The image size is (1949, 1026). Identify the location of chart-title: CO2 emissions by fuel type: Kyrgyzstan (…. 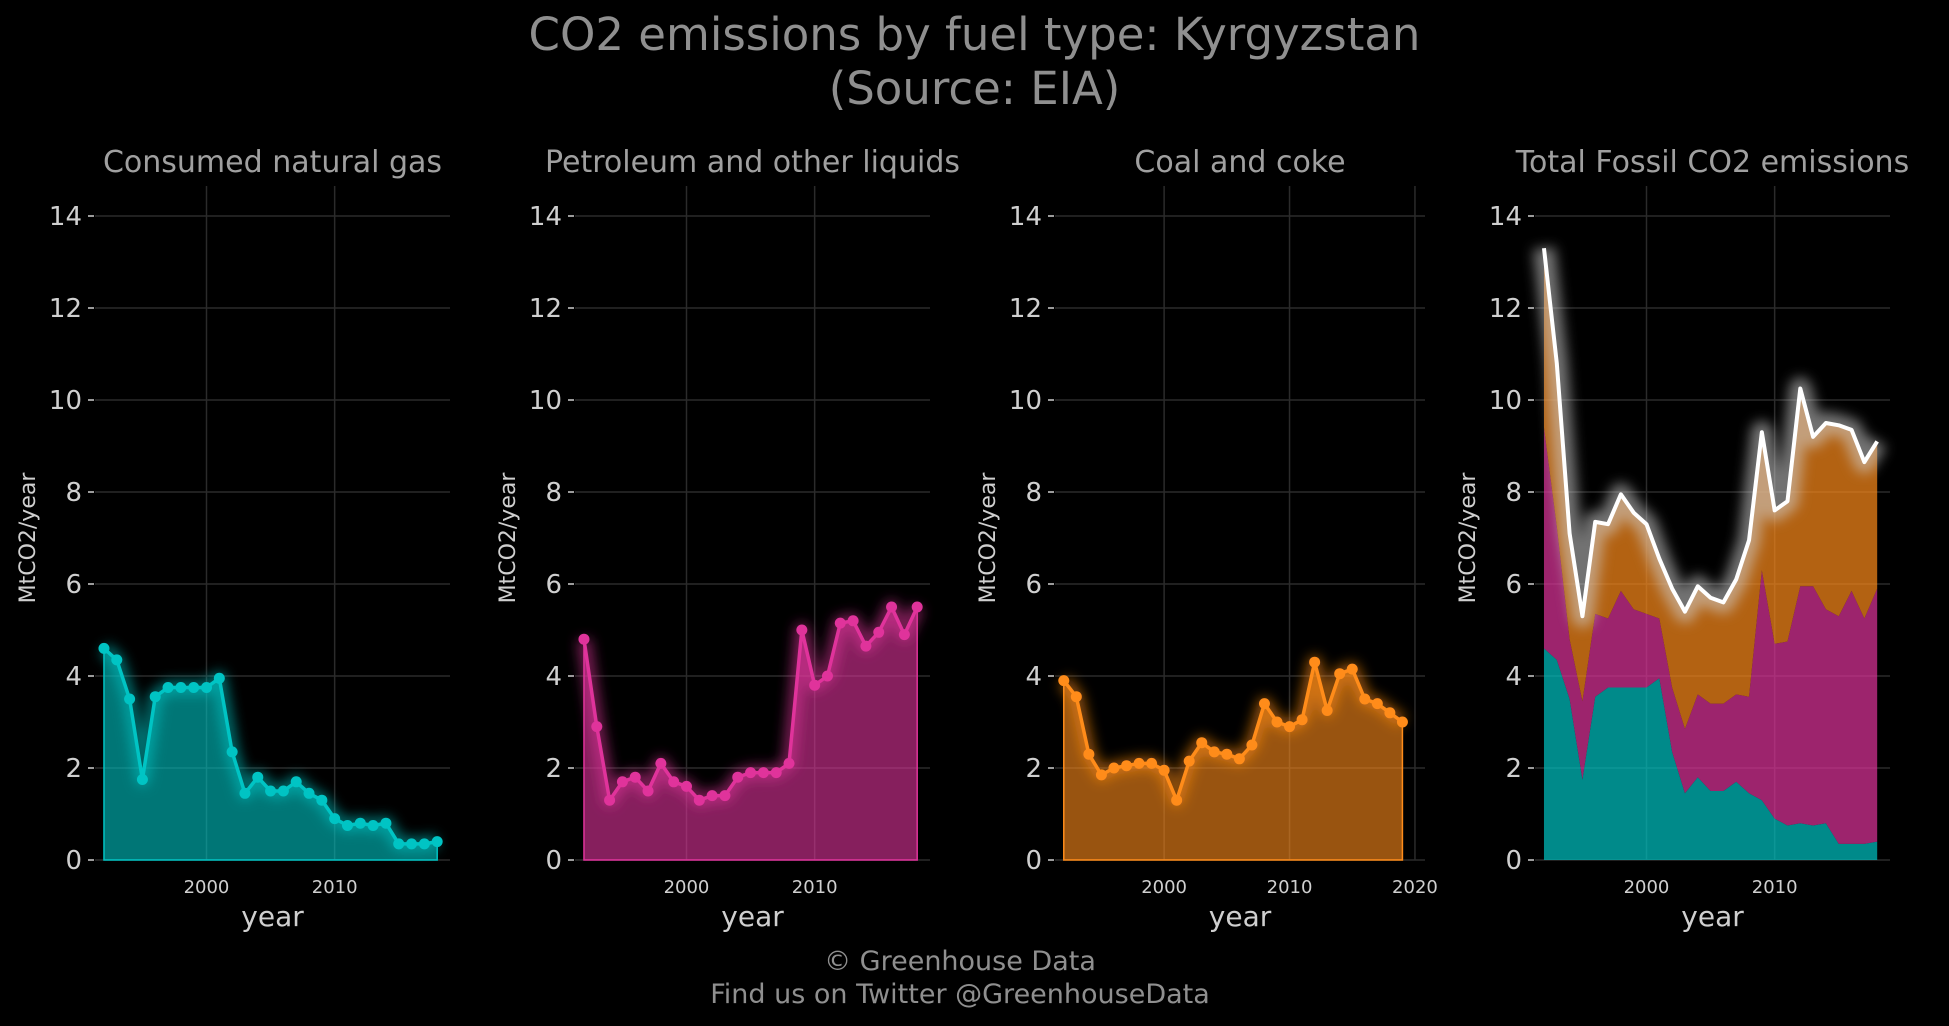
(974, 62).